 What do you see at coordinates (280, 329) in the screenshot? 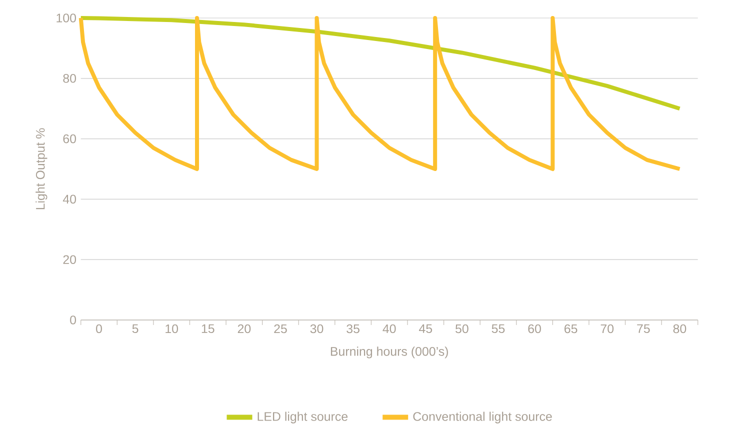
I see `x-tick-label: 25` at bounding box center [280, 329].